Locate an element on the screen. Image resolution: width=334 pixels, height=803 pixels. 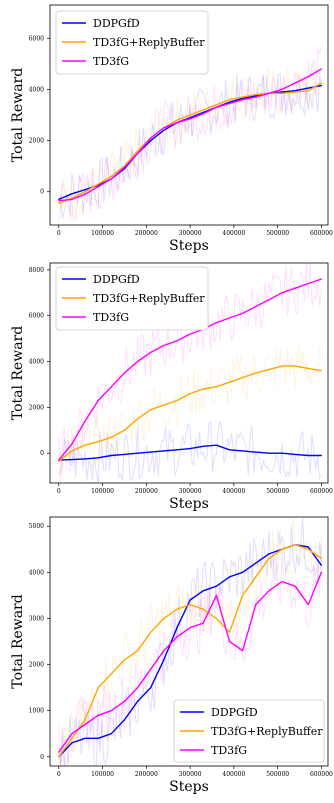
x-tick-label: 400000 is located at coordinates (233, 774).